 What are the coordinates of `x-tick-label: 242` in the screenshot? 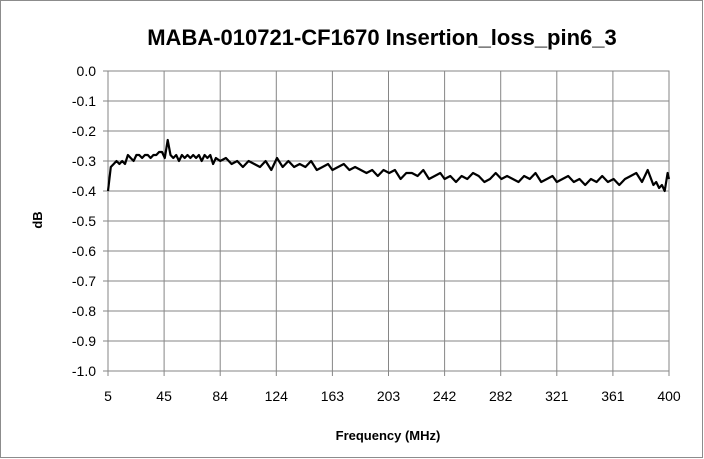 It's located at (445, 396).